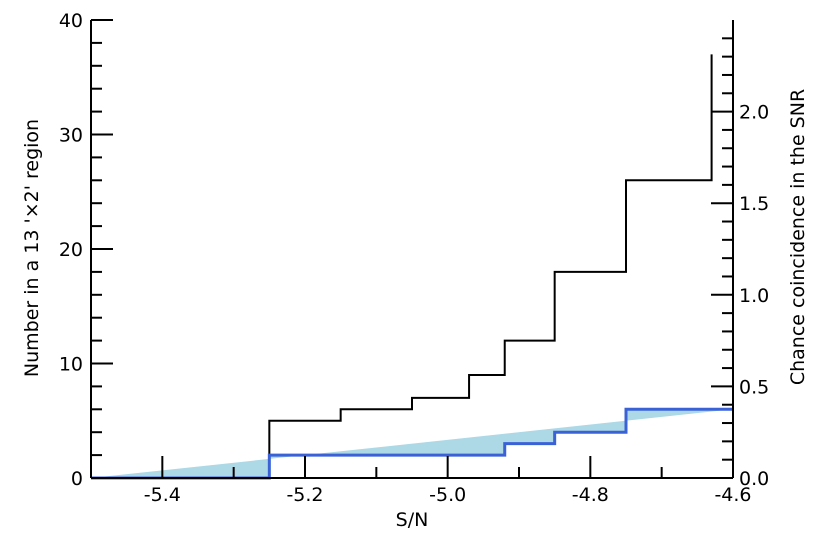 This screenshot has width=830, height=543. Describe the element at coordinates (754, 296) in the screenshot. I see `right-tick-label: 1.0` at that location.